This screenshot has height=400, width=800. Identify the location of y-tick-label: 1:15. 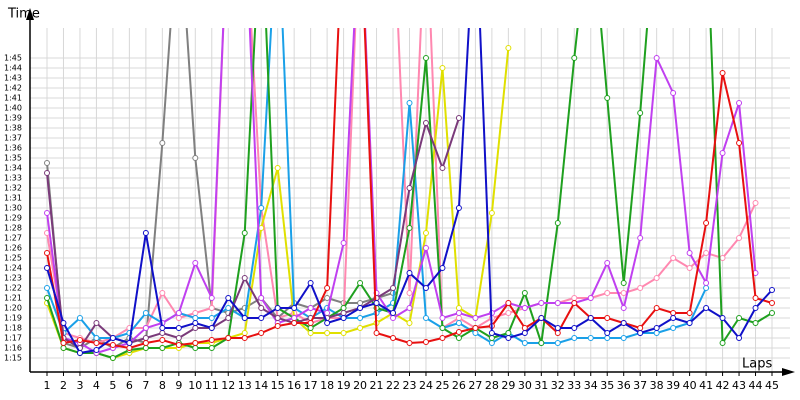
(13, 358).